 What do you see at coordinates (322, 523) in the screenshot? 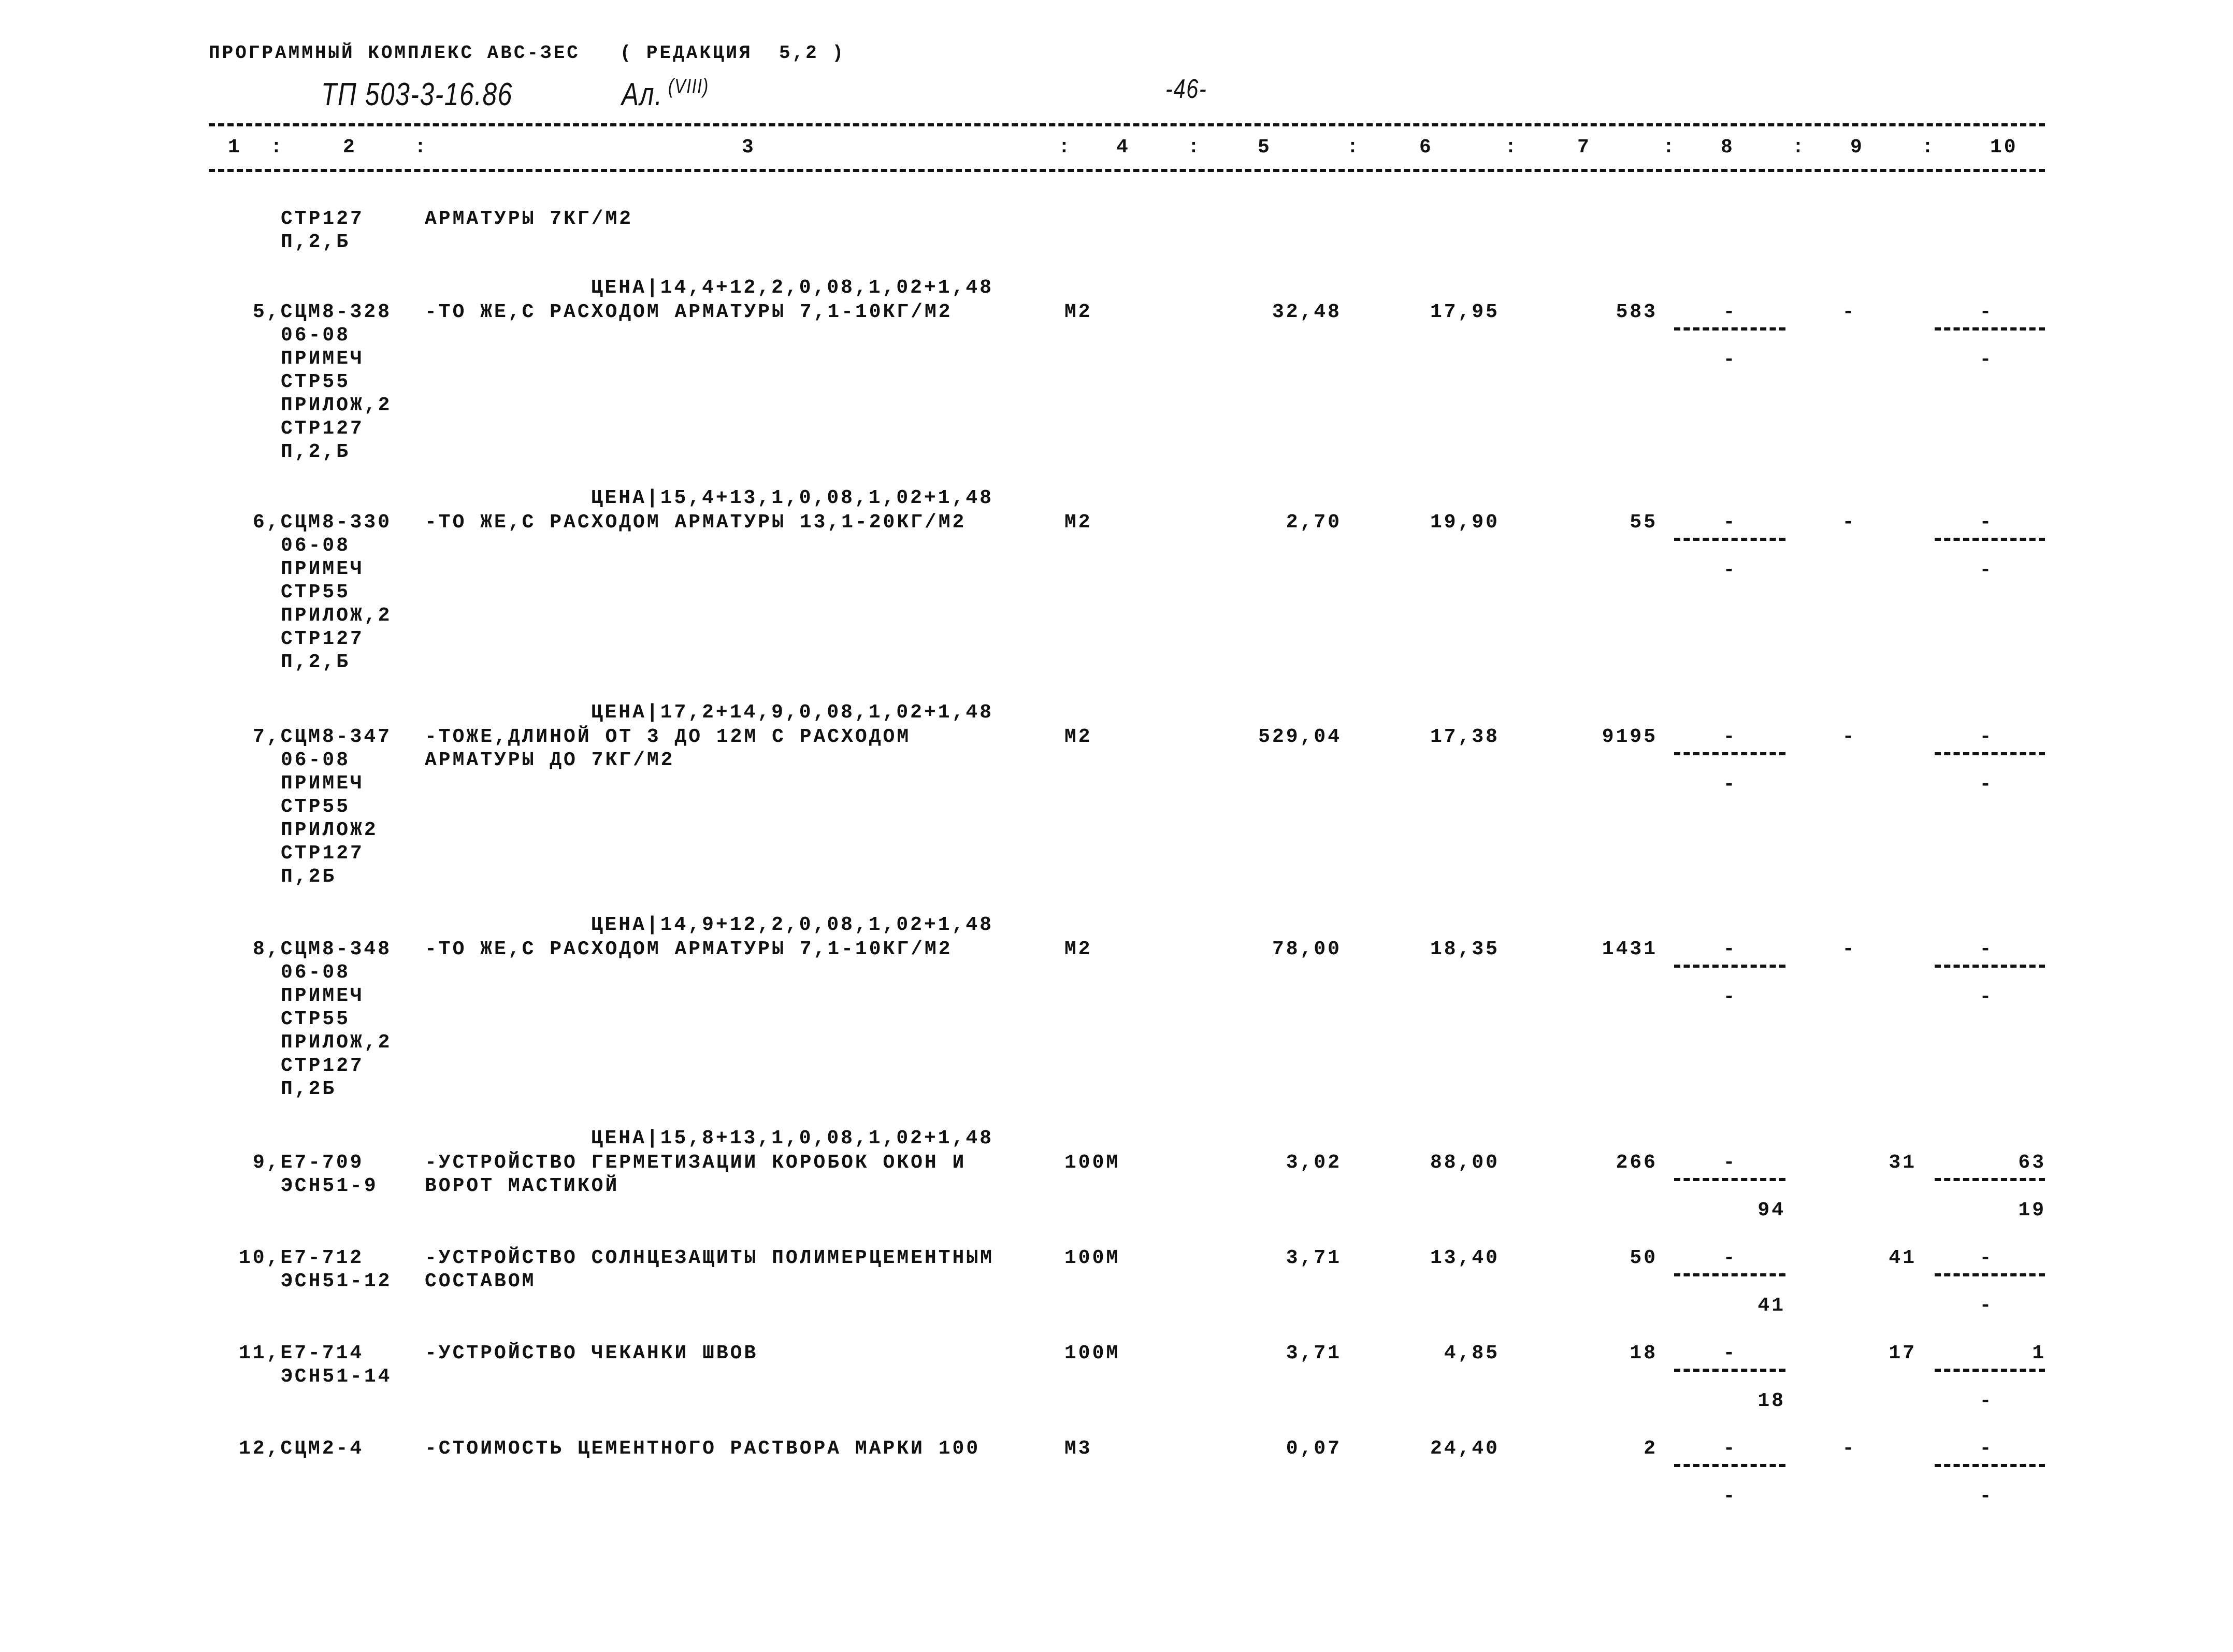
I see `item-code: 6,СЦМ8-330` at bounding box center [322, 523].